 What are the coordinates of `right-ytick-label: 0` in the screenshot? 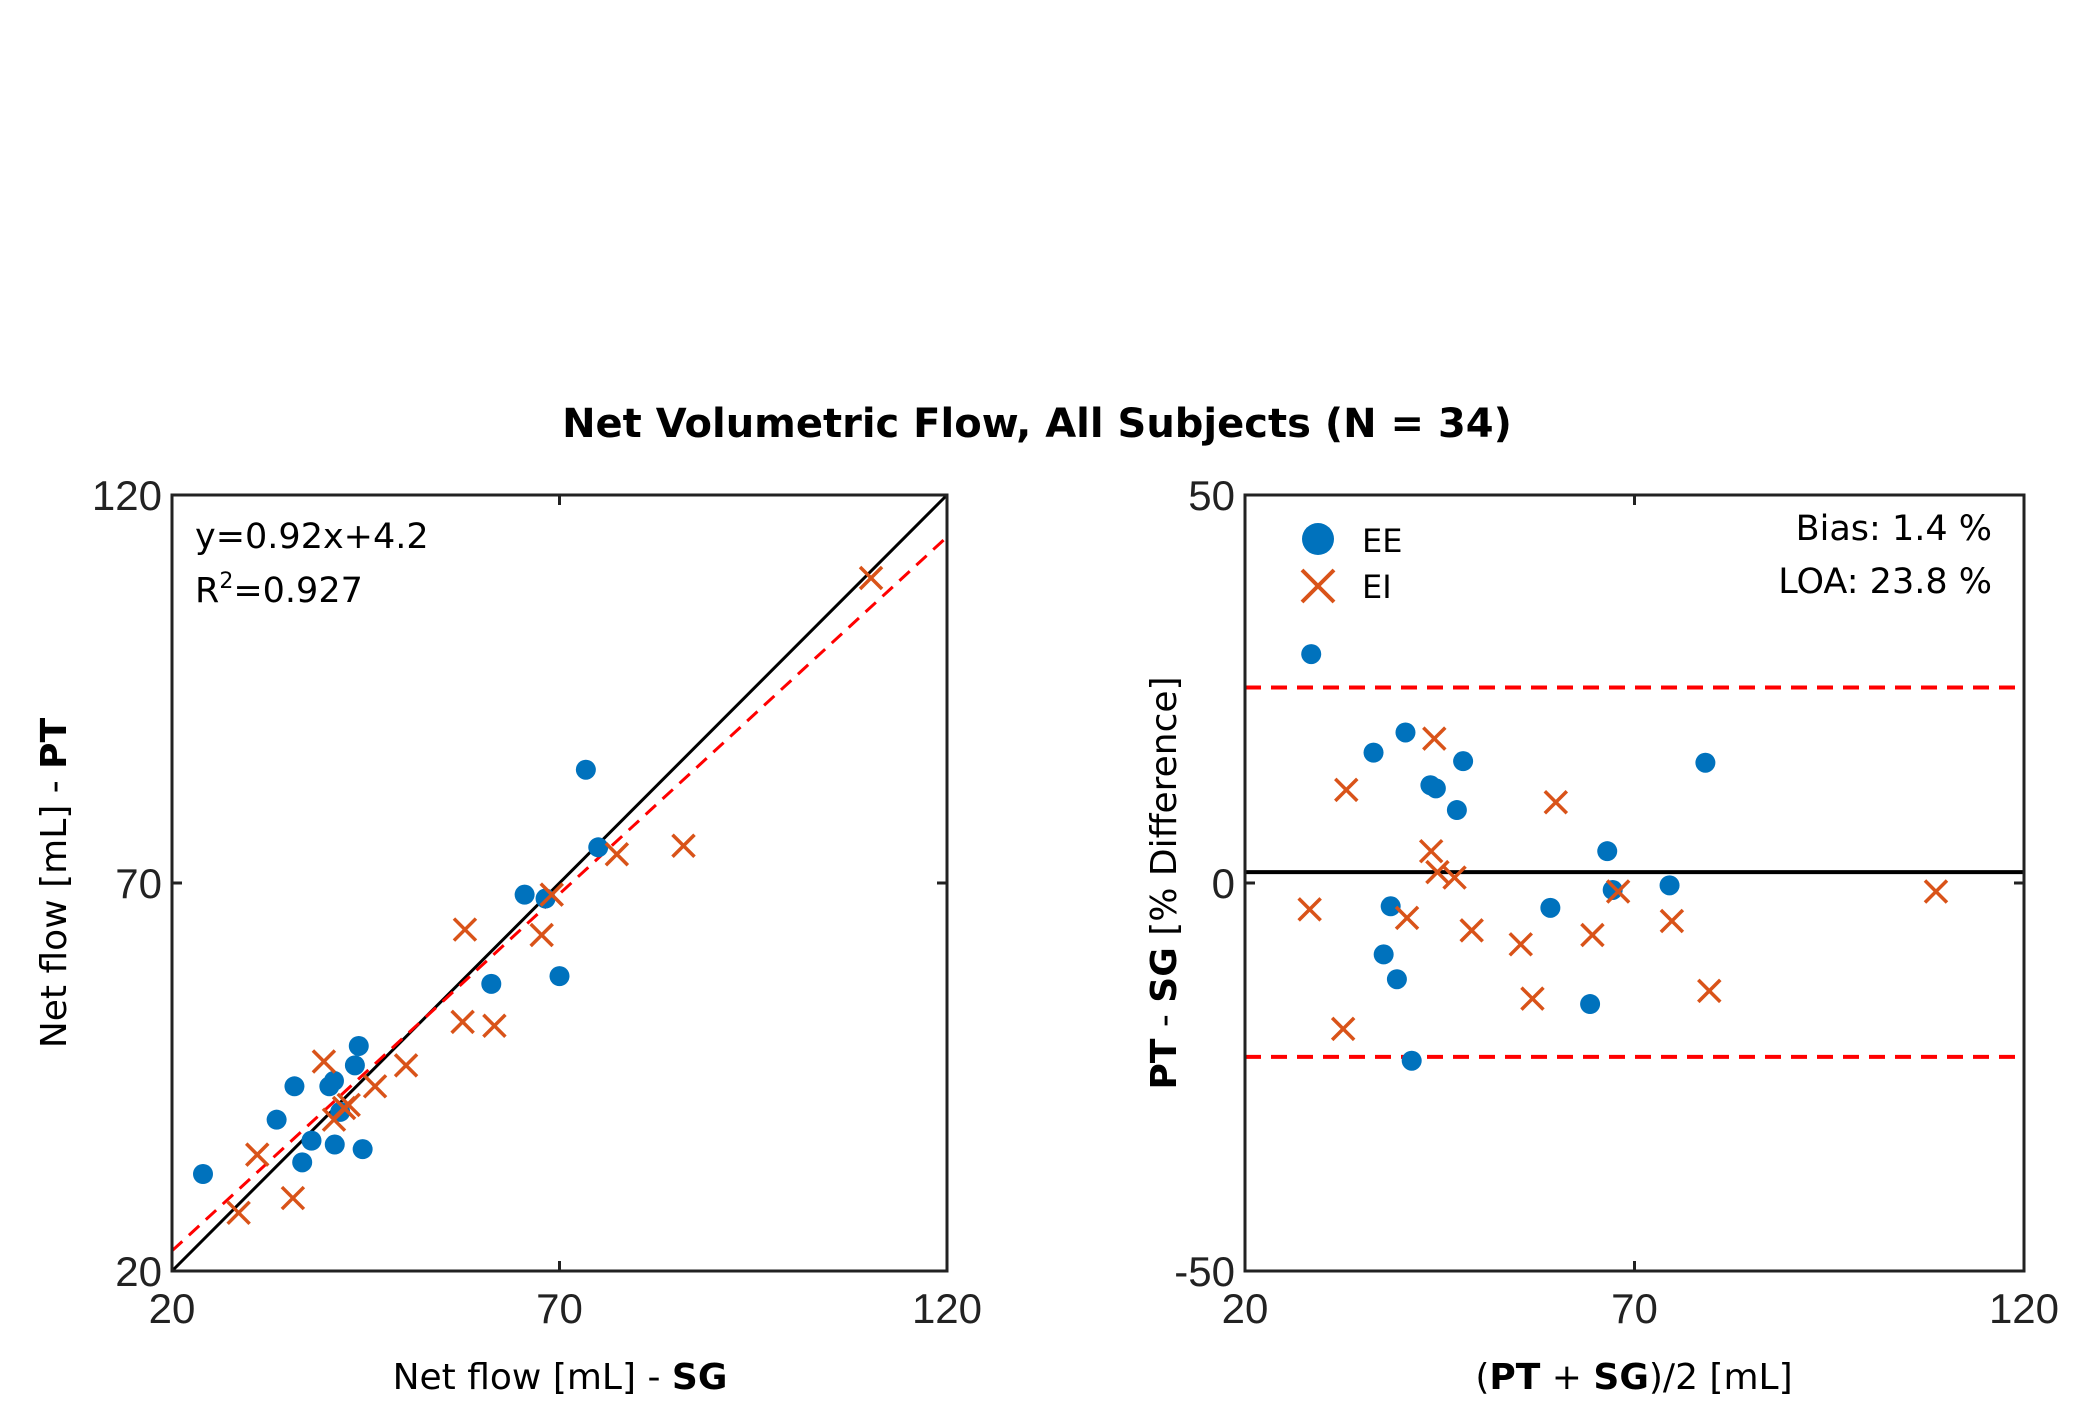 It's located at (1223, 883).